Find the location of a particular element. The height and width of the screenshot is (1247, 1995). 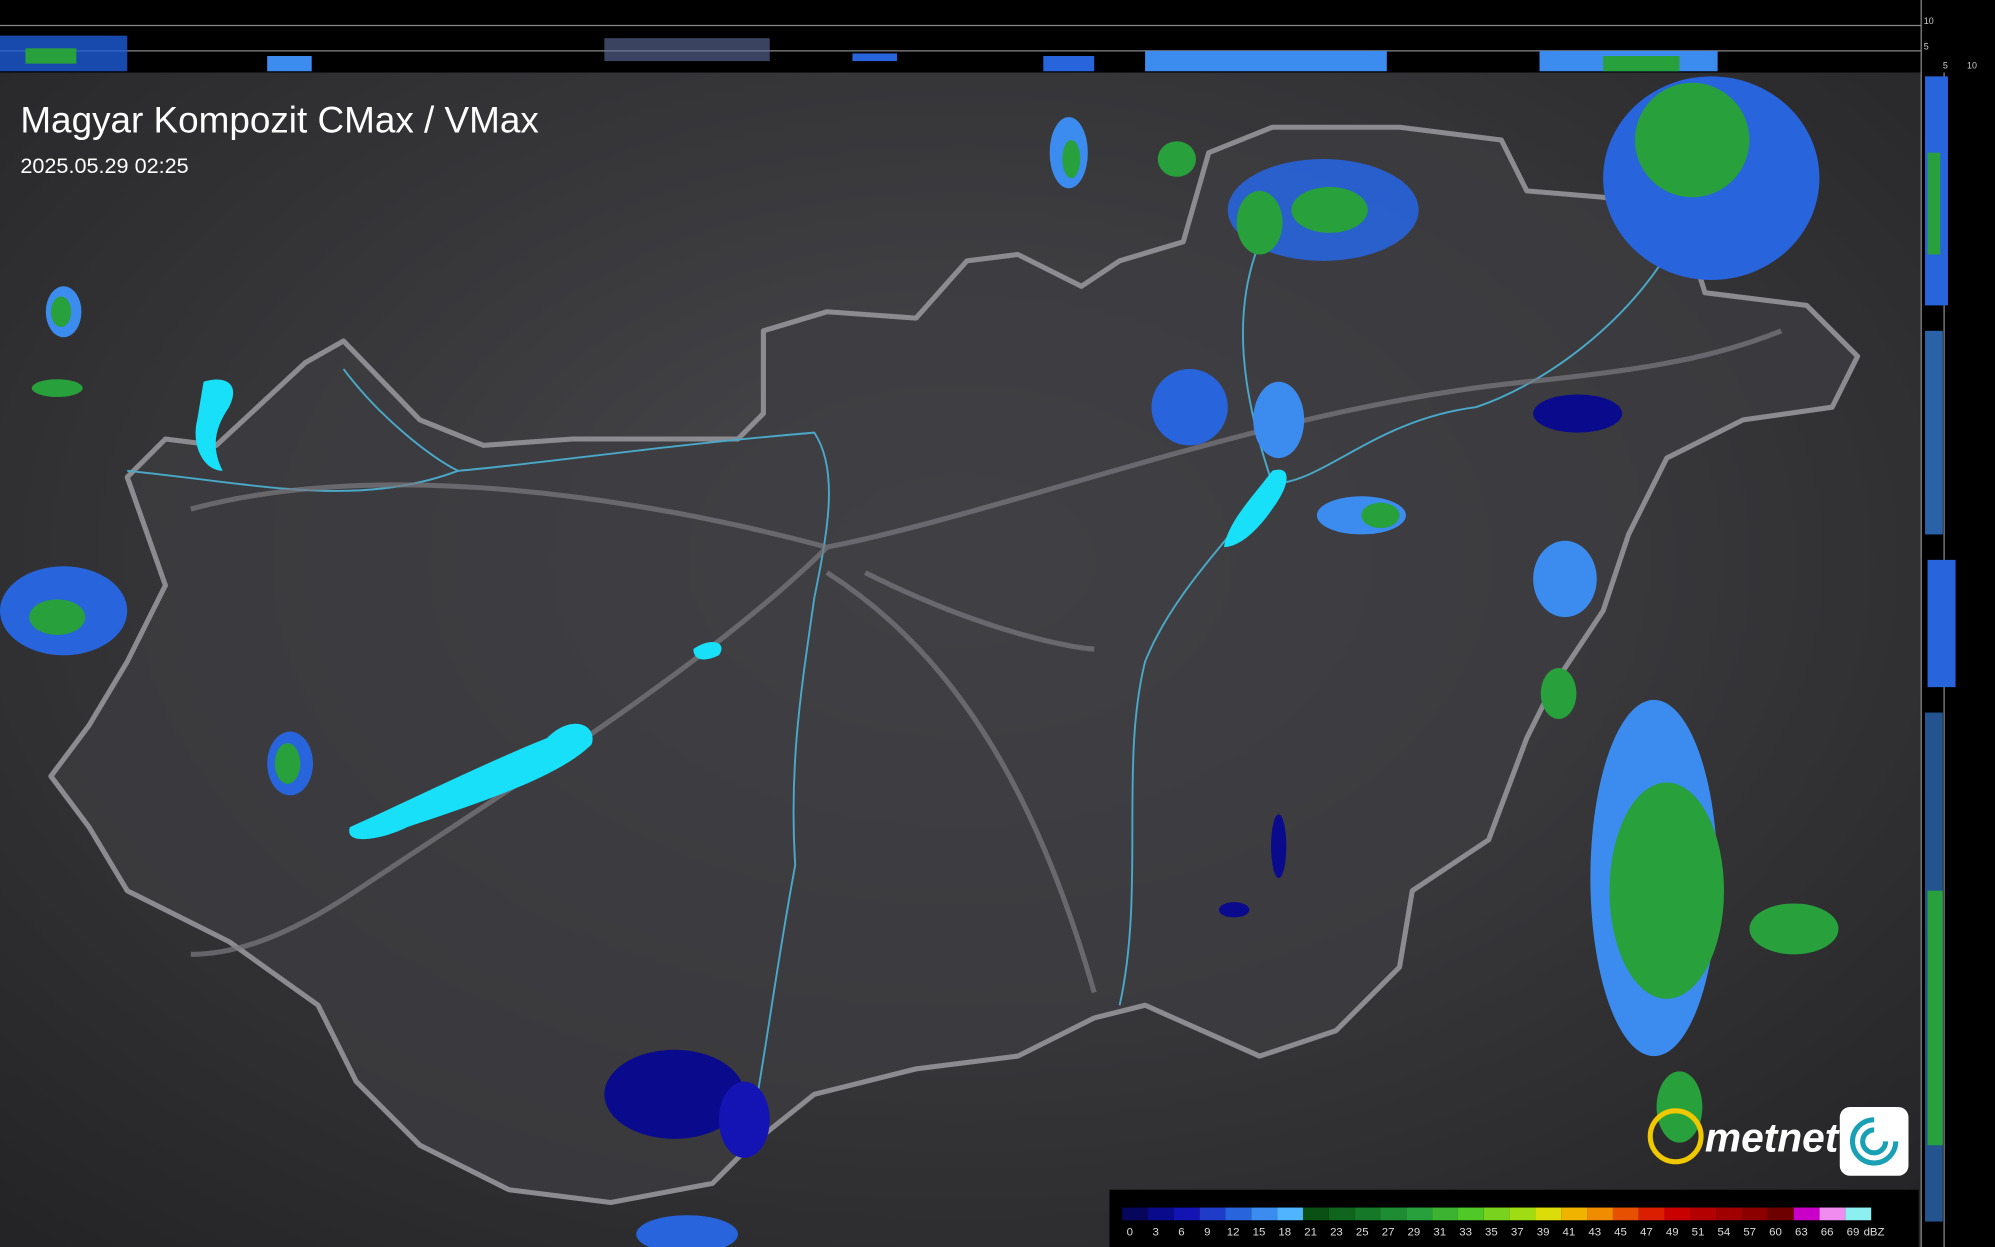

legend-label: 33 is located at coordinates (1465, 1233).